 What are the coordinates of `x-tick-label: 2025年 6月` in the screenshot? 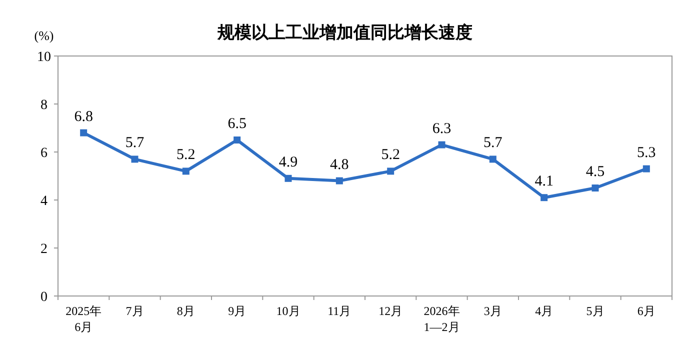 It's located at (84, 319).